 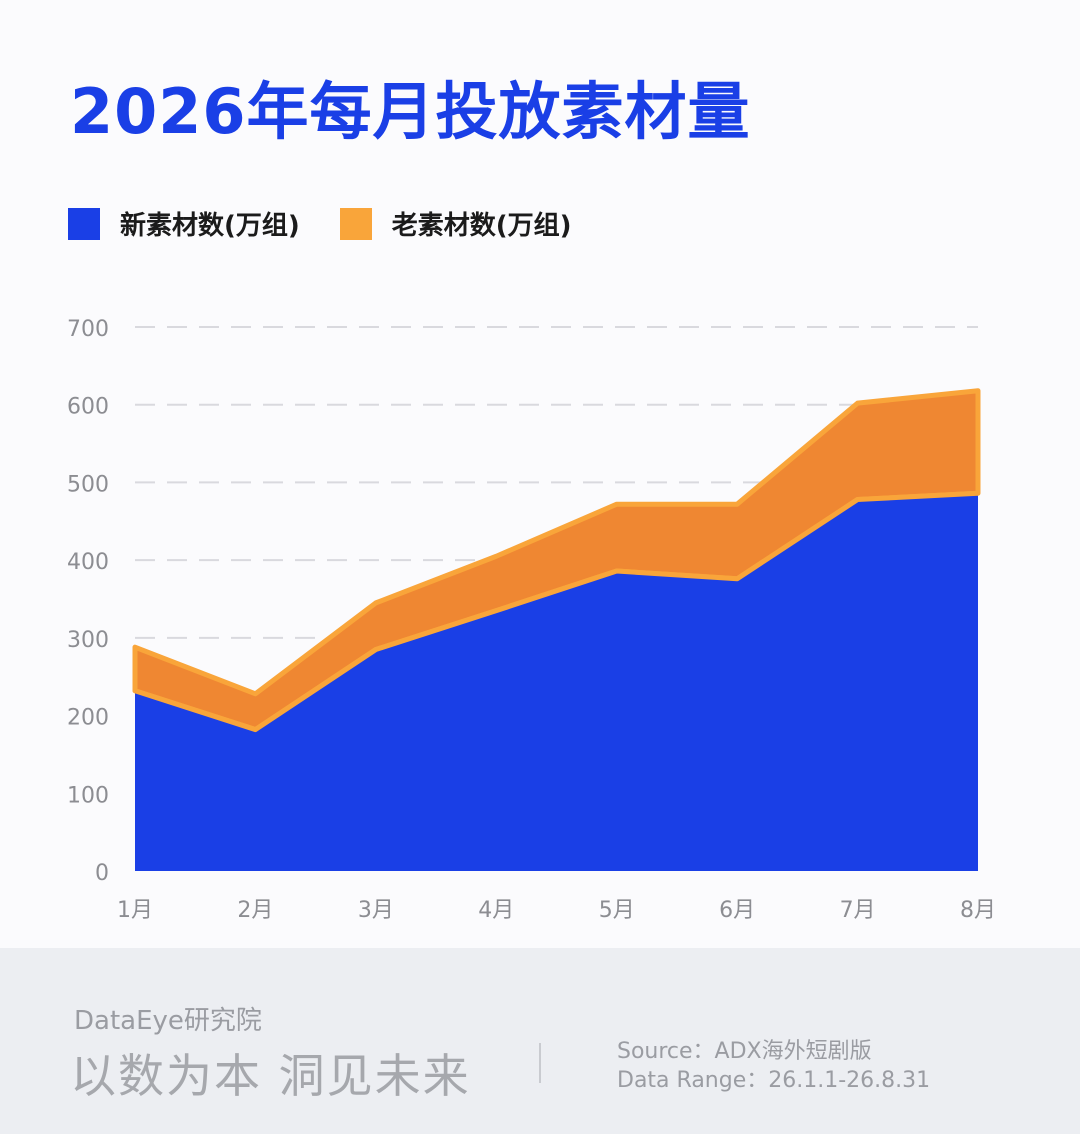 I want to click on x-axis-ticks: 1月 2月 3月 4月 5月 6月 7月 8月, so click(x=556, y=910).